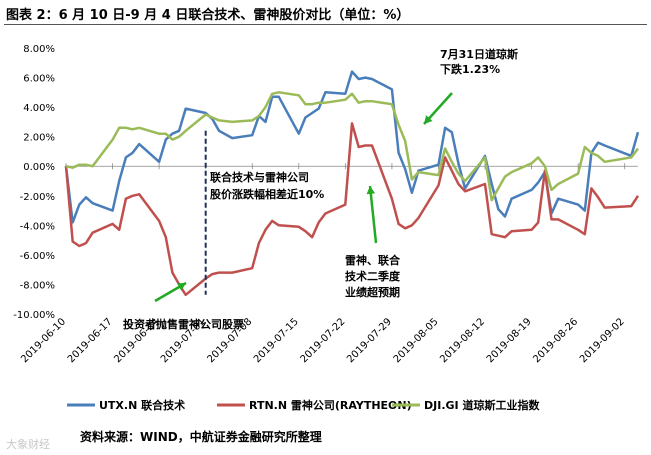 The height and width of the screenshot is (455, 651). What do you see at coordinates (416, 340) in the screenshot?
I see `x-tick-label: 2019-08-05` at bounding box center [416, 340].